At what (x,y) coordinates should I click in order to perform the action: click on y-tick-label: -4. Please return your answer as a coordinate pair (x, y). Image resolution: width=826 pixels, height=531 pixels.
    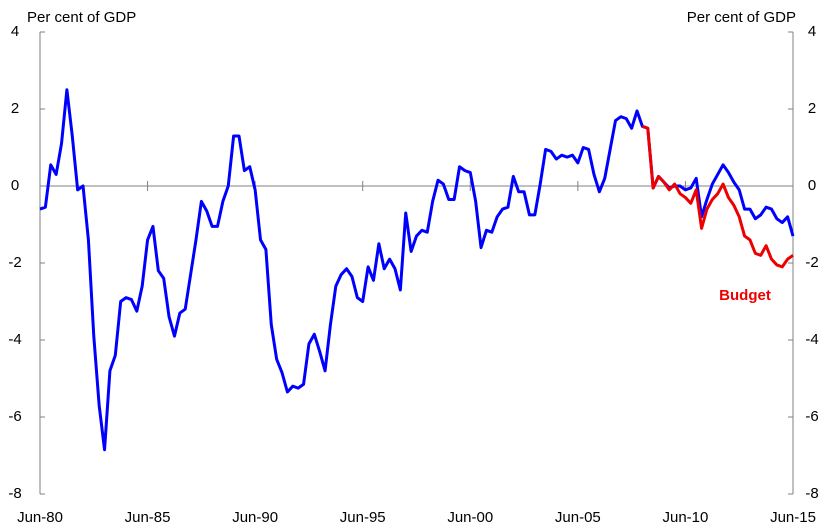
    Looking at the image, I should click on (14, 339).